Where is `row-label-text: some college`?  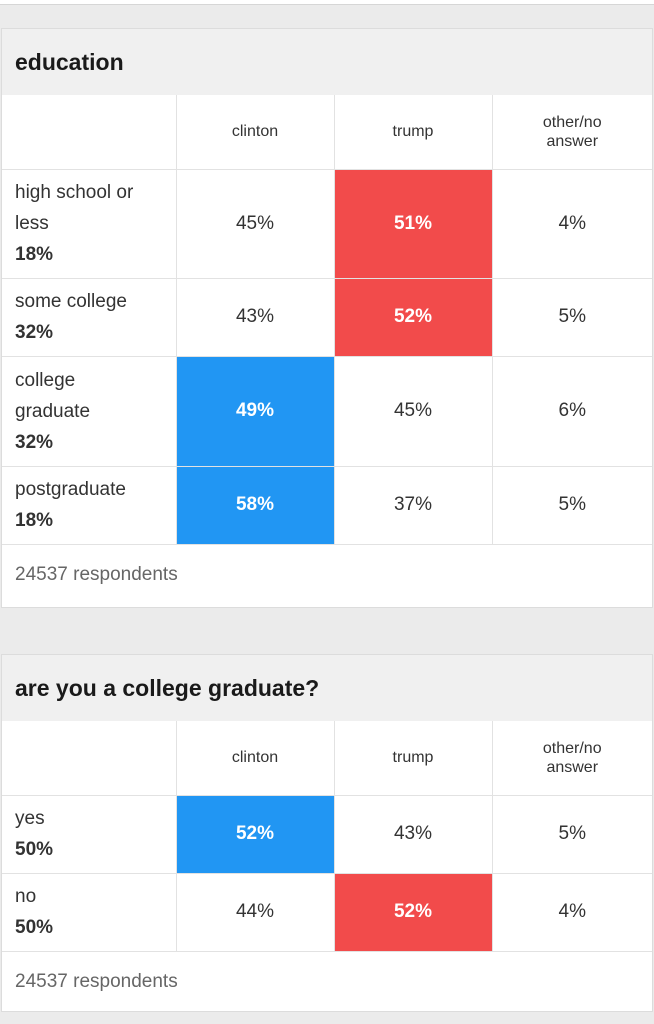
row-label-text: some college is located at coordinates (71, 301).